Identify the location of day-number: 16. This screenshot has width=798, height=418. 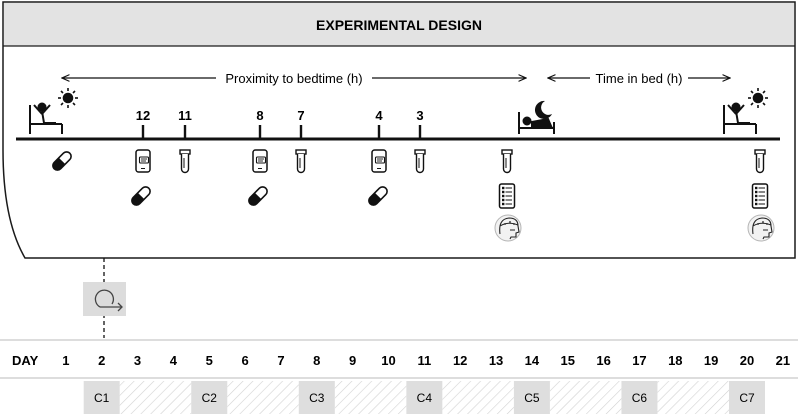
(603, 360).